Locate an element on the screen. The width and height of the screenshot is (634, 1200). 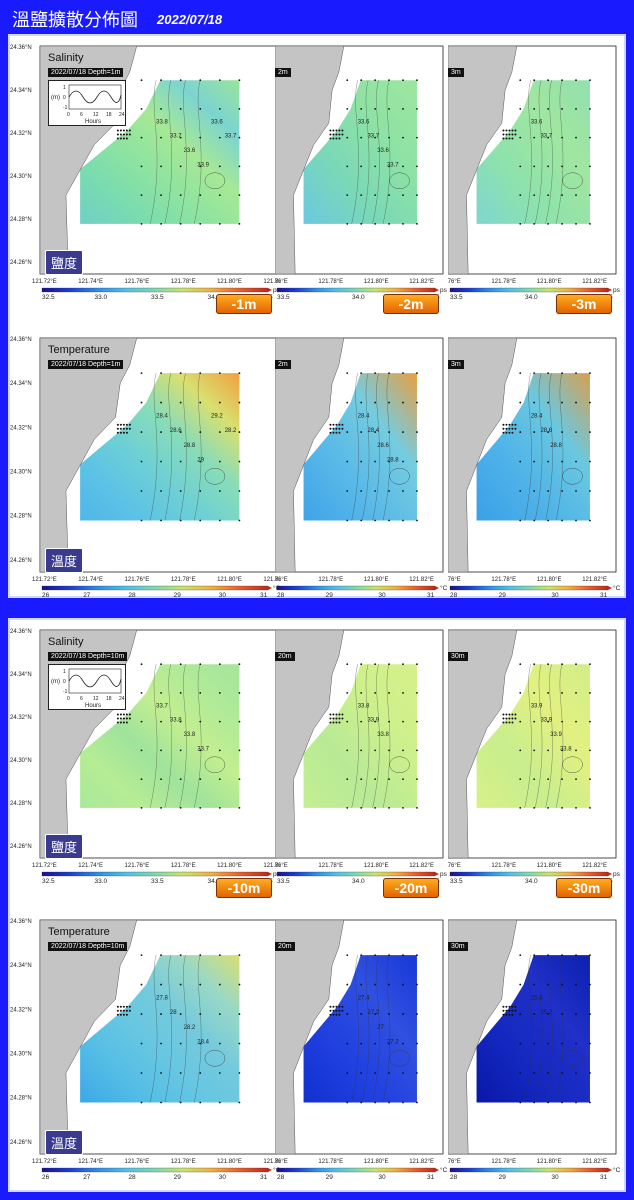
svg-text: 0 is located at coordinates (64, 98).